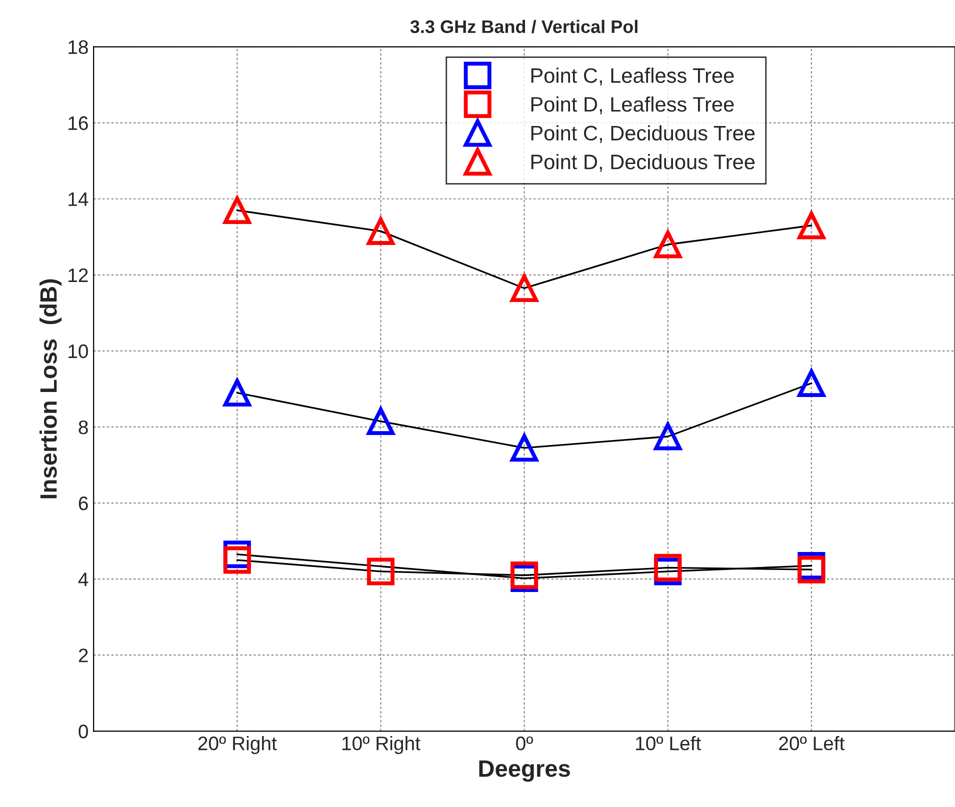 Image resolution: width=955 pixels, height=807 pixels. Describe the element at coordinates (812, 743) in the screenshot. I see `x-tick-label: 20º Left` at that location.